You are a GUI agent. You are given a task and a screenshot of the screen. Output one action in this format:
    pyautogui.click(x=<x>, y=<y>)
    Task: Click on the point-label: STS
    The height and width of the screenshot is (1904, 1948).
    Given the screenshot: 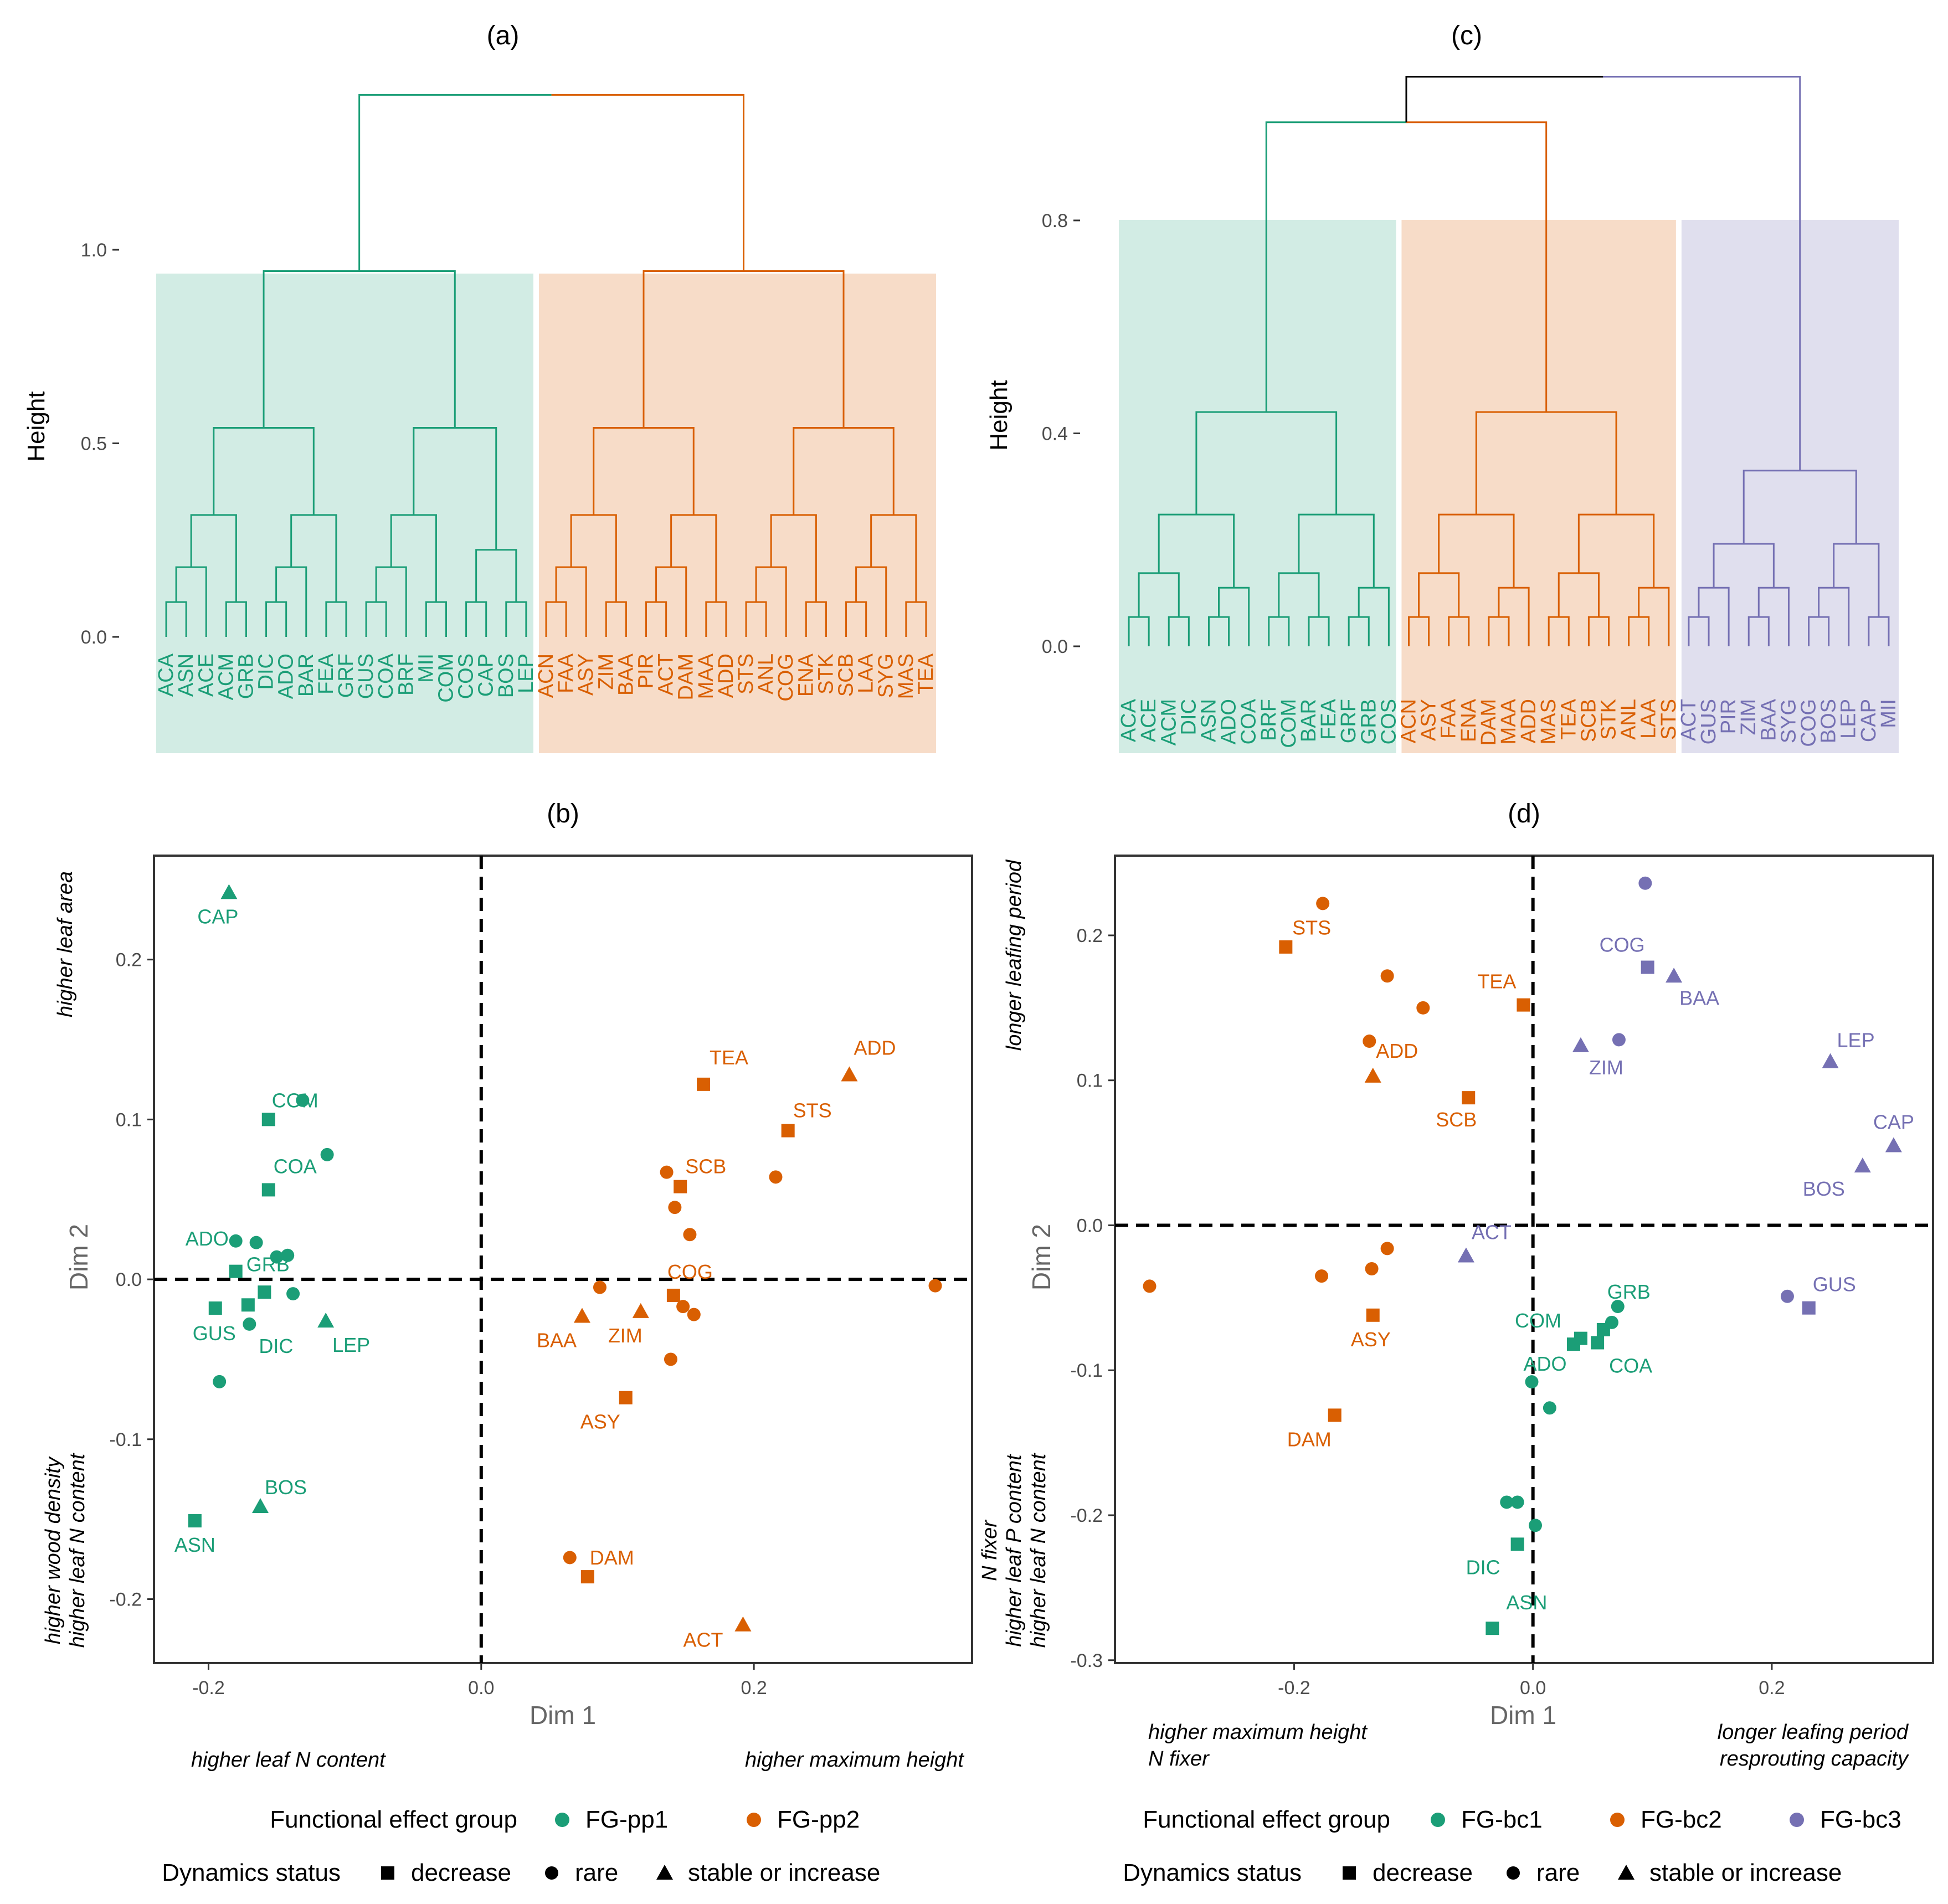 What is the action you would take?
    pyautogui.click(x=813, y=1110)
    